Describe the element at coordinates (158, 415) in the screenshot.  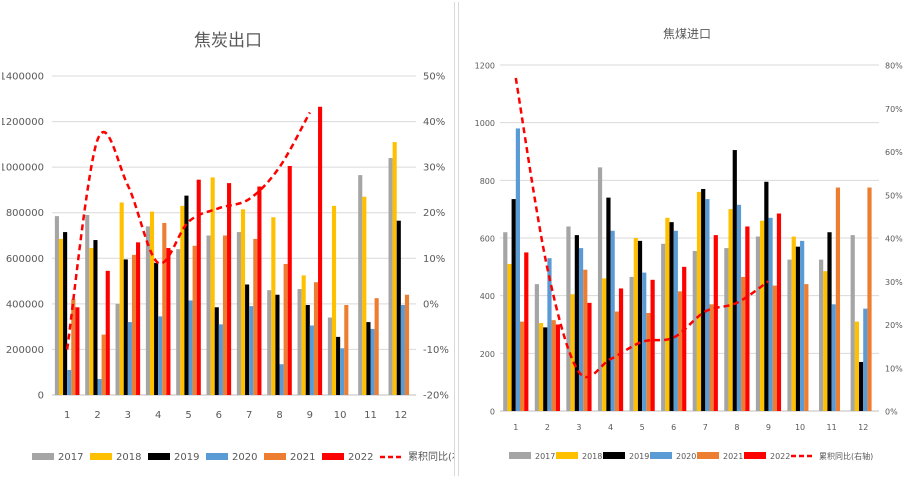
I see `x-tick-label: 4` at that location.